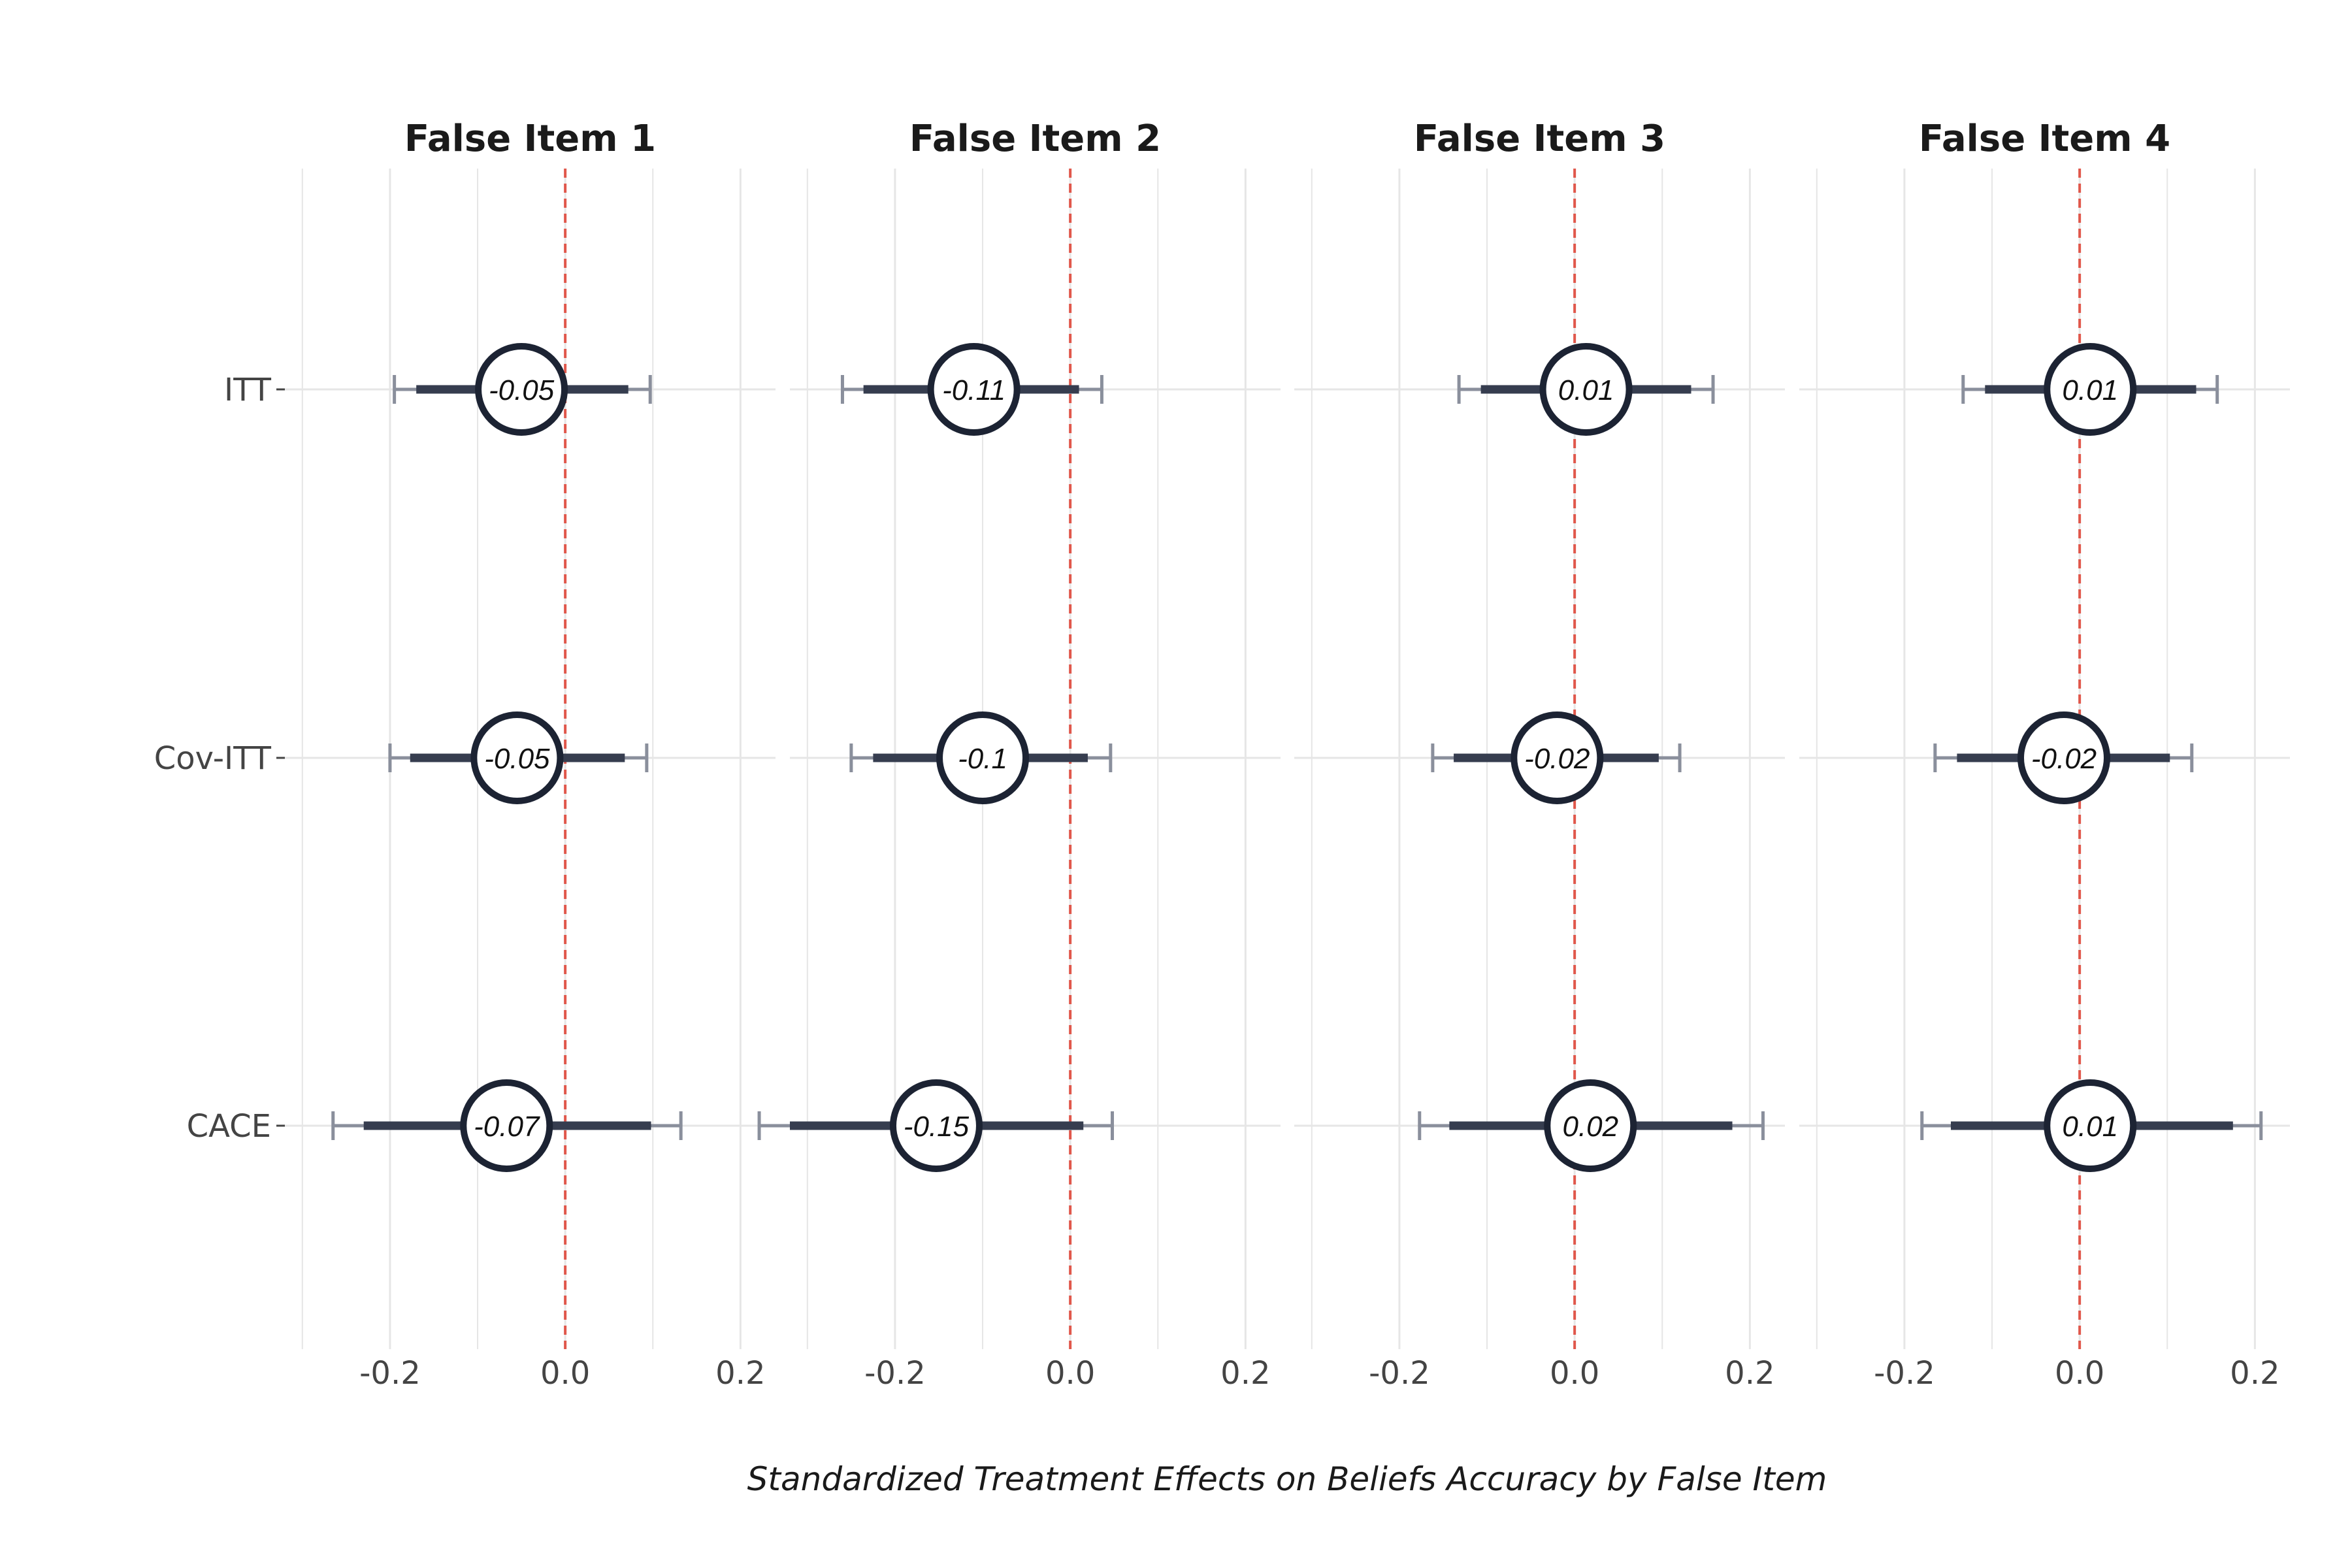  I want to click on row-labels: ITT Cov-ITT CACE, so click(219, 758).